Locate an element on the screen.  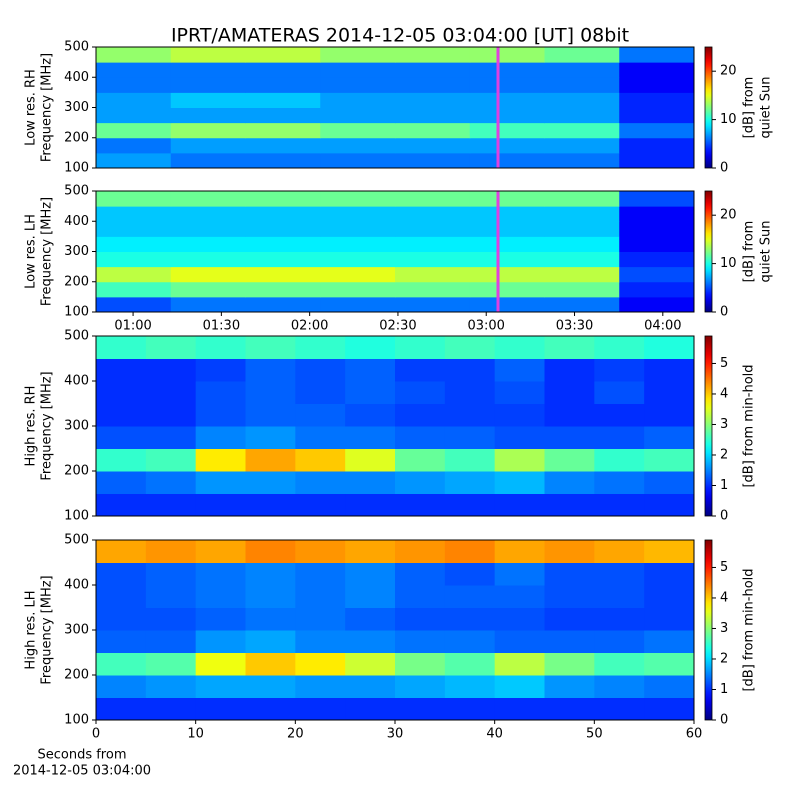
y-tick-label: 100 is located at coordinates (76, 312).